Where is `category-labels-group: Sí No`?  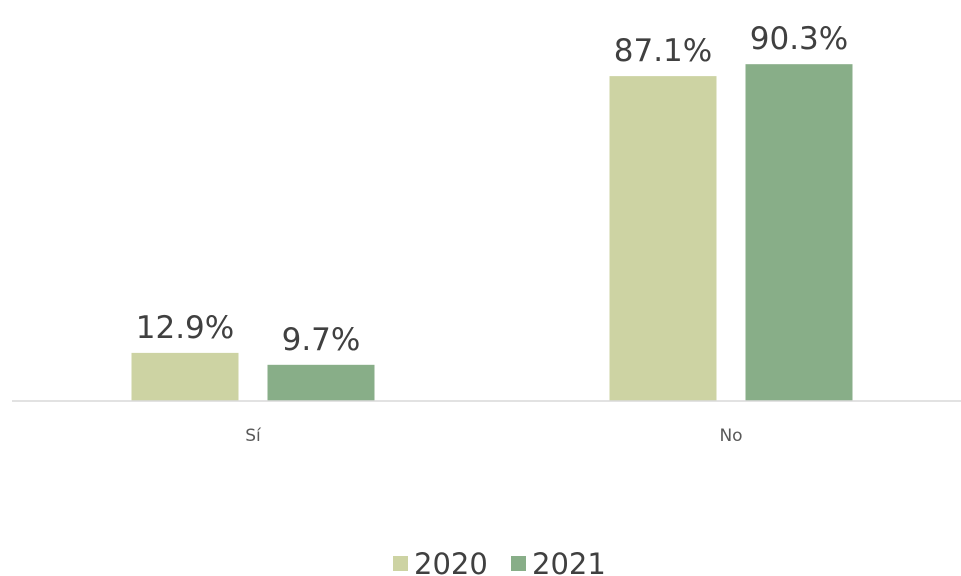
category-labels-group: Sí No is located at coordinates (493, 436).